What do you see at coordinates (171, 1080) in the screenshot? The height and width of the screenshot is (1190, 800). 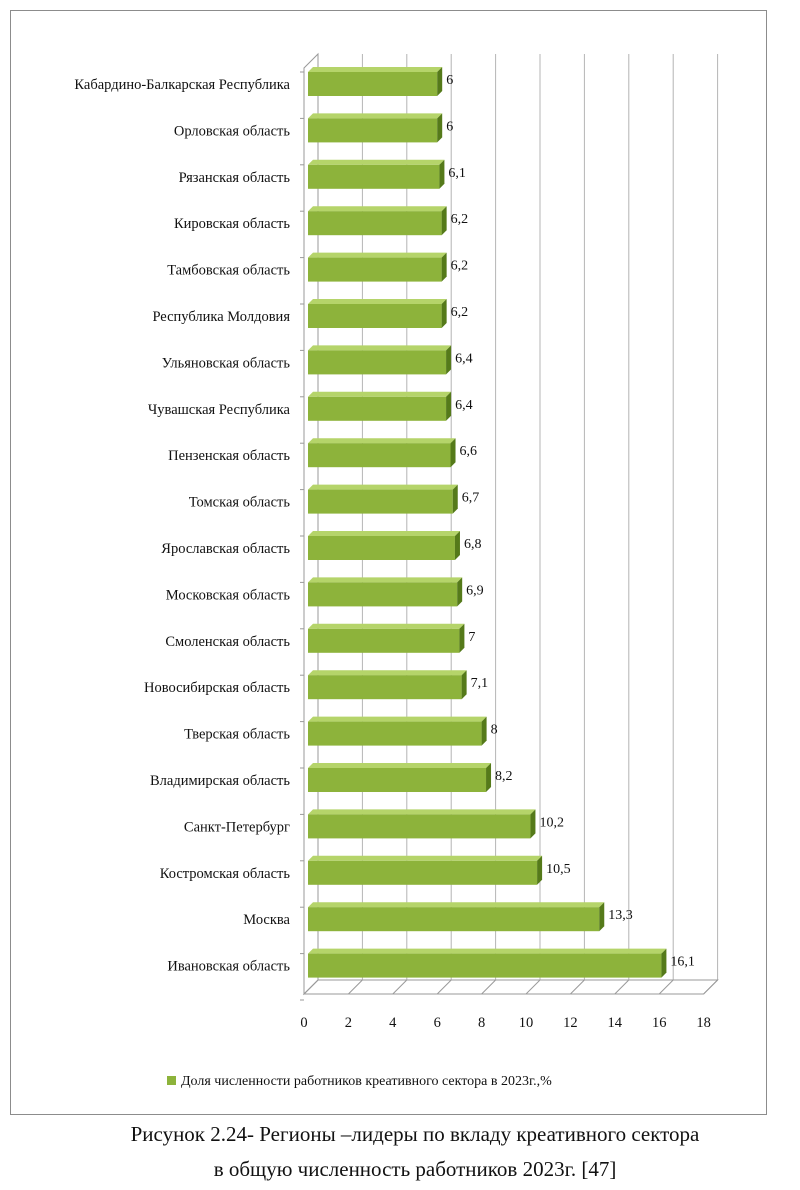 I see `legend-swatch` at bounding box center [171, 1080].